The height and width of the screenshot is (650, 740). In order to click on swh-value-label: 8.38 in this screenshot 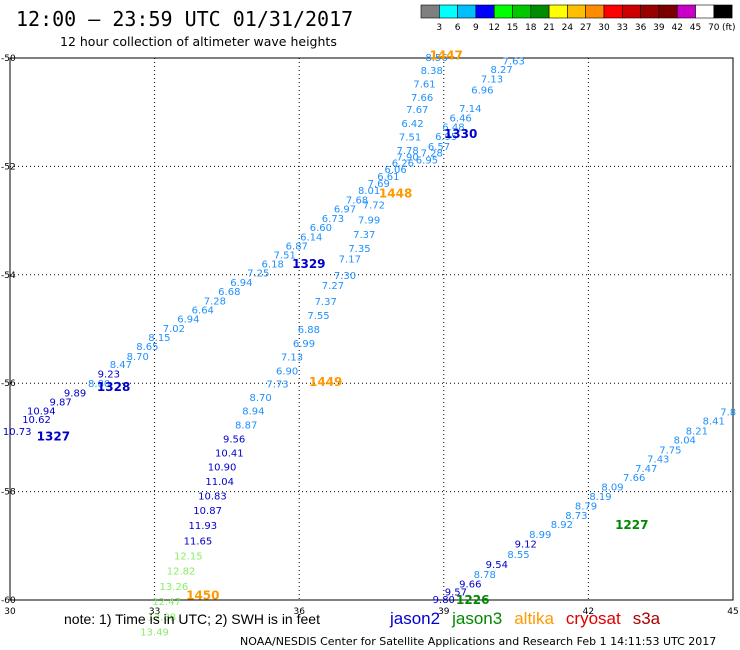, I will do `click(432, 71)`.